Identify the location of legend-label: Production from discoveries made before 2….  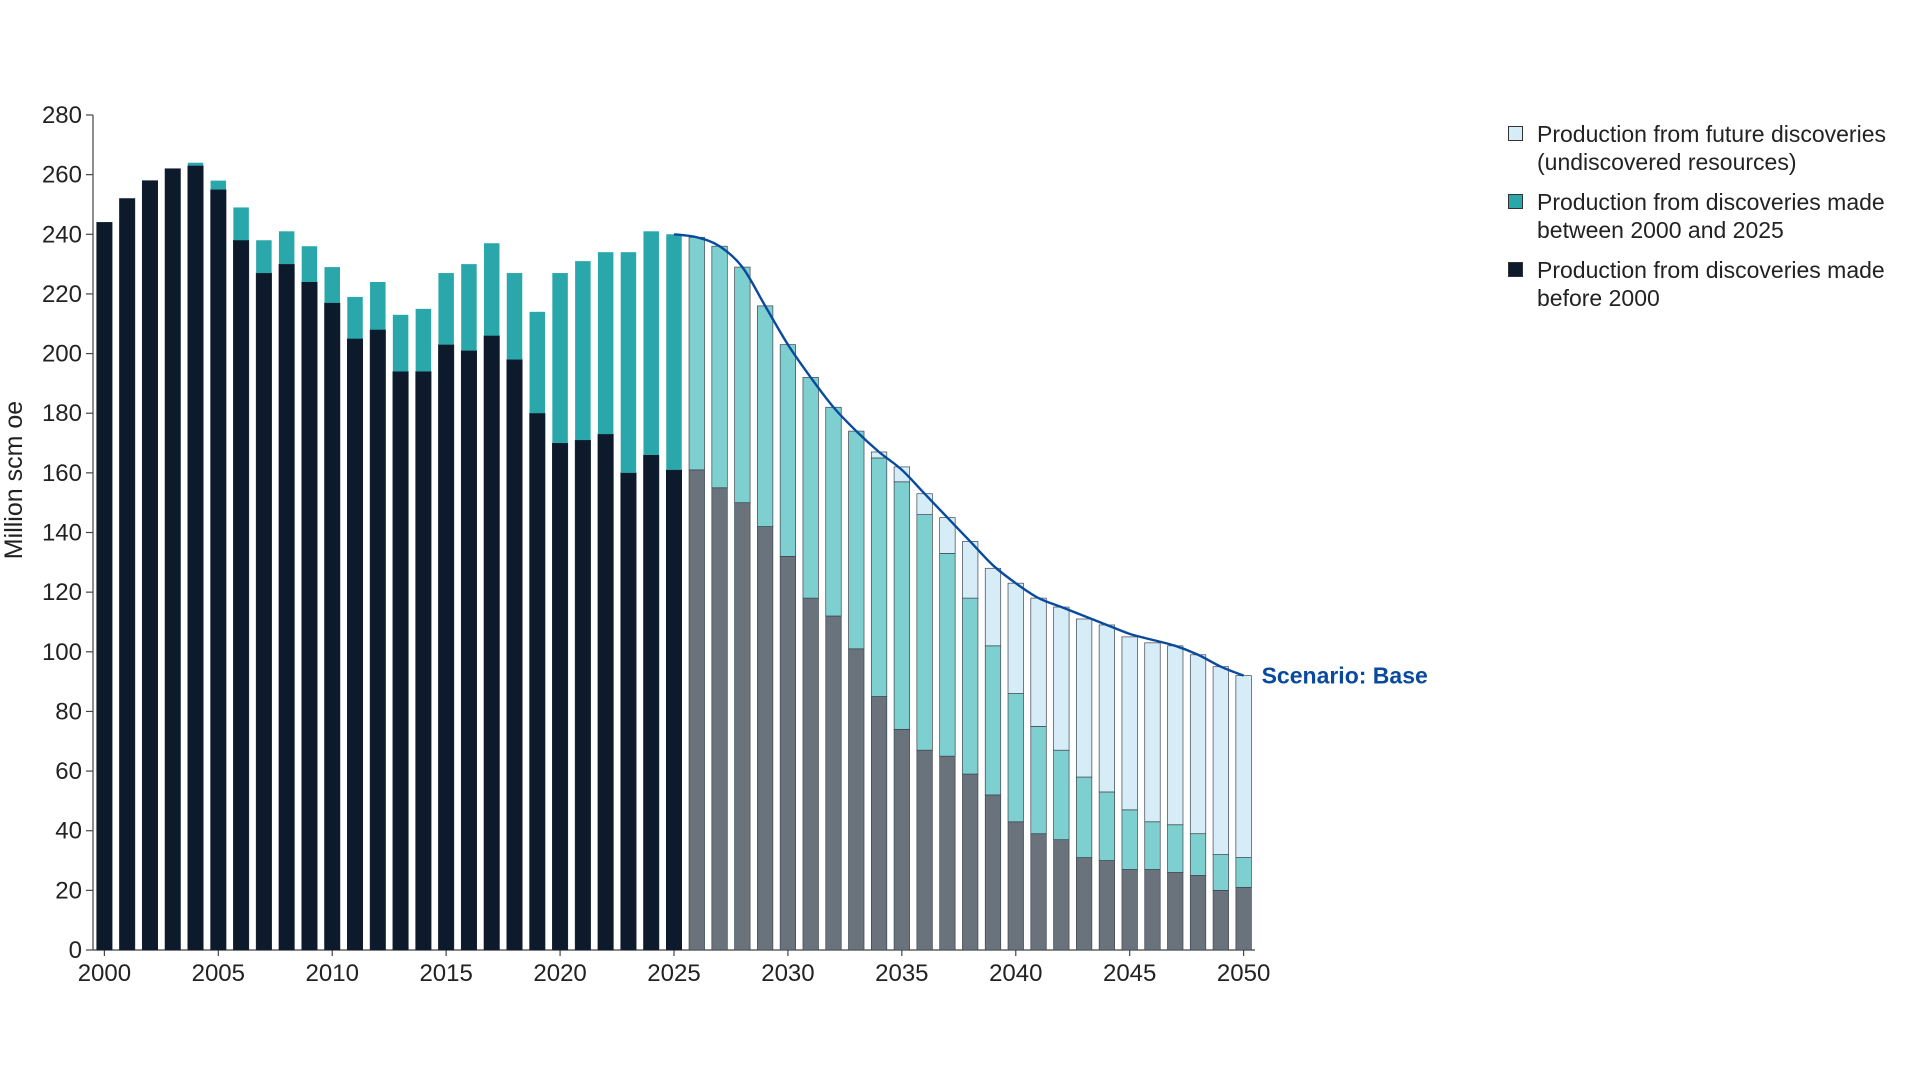
(1711, 284).